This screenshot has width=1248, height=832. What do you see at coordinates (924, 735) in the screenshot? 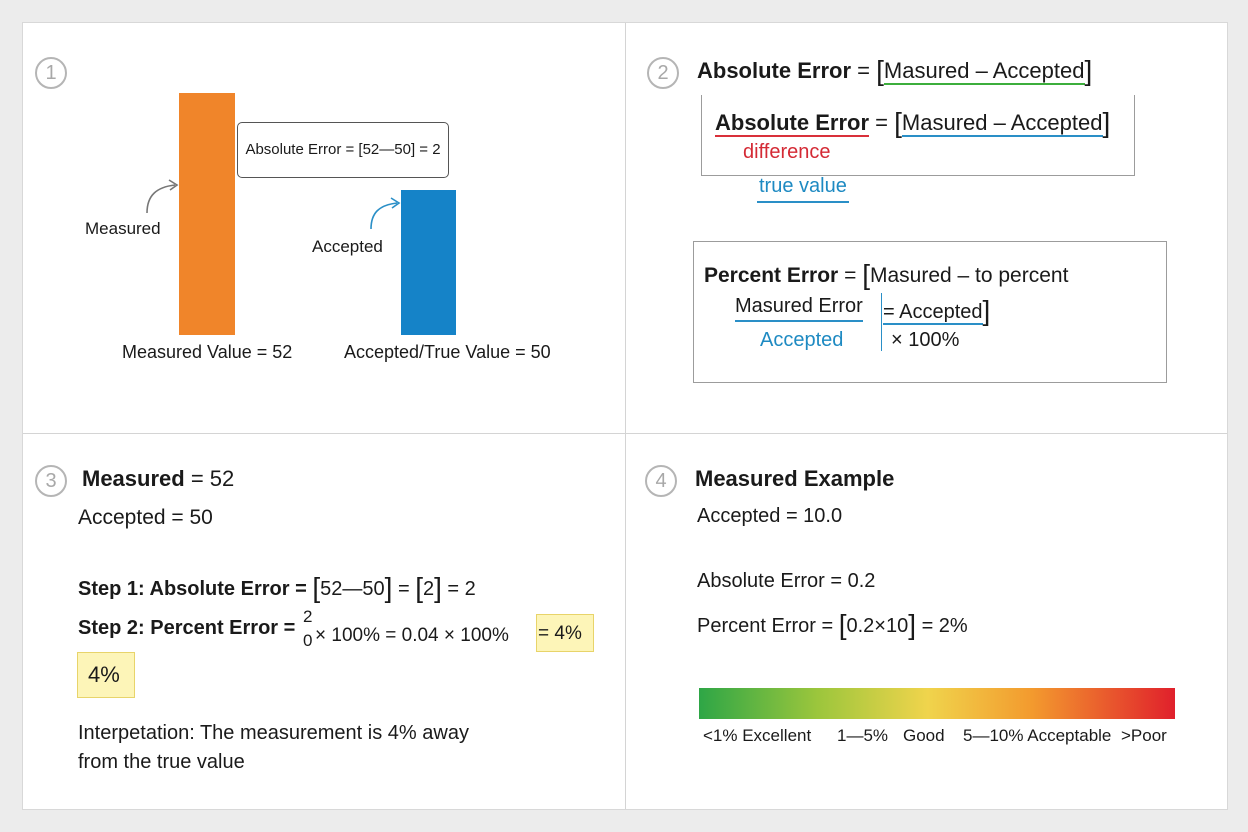
I see `scale-label-good: Good` at bounding box center [924, 735].